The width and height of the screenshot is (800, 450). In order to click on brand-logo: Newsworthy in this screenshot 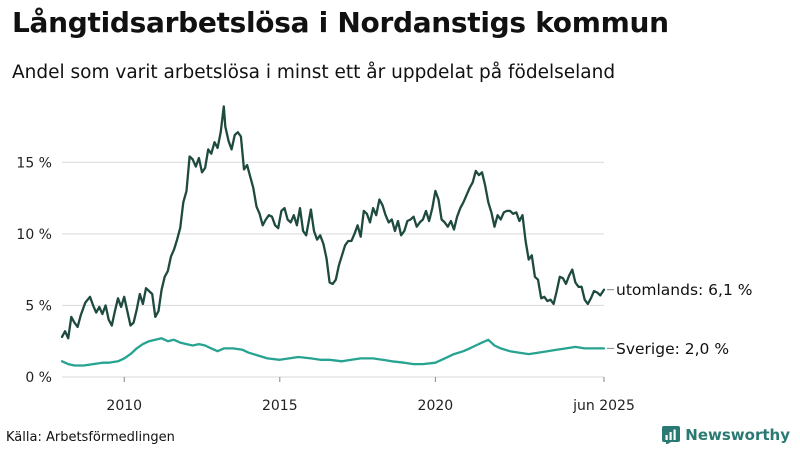, I will do `click(726, 435)`.